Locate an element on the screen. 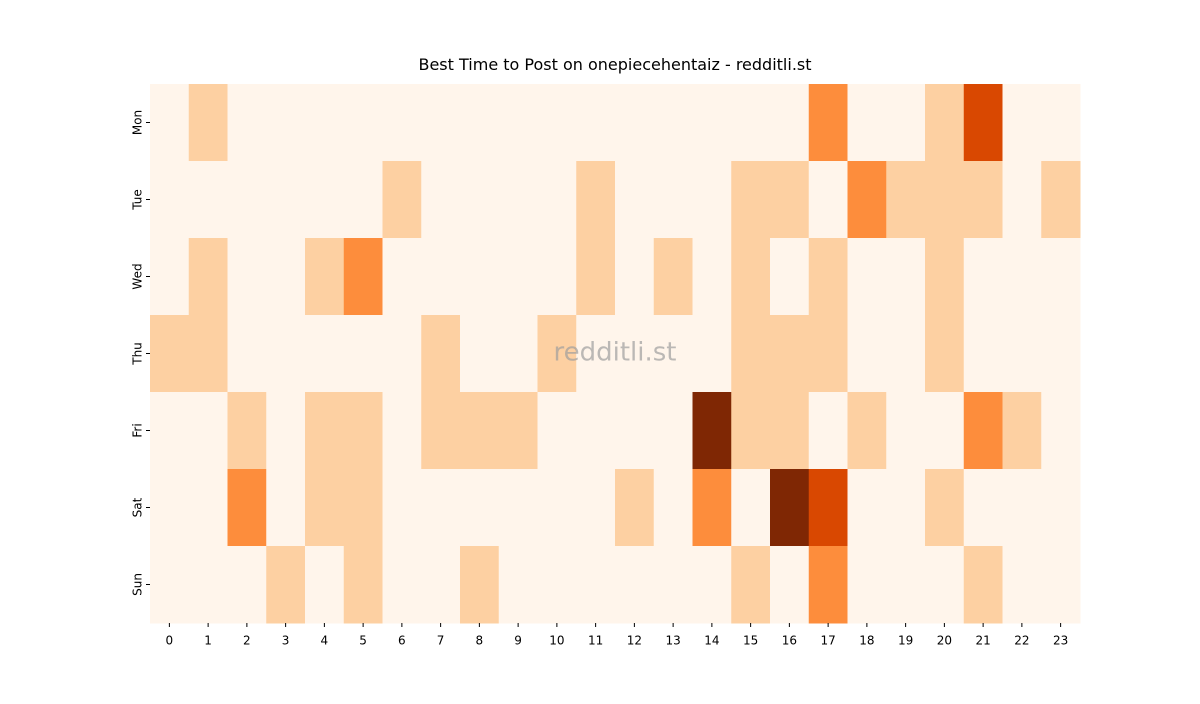  x-tick-label: 3 is located at coordinates (286, 641).